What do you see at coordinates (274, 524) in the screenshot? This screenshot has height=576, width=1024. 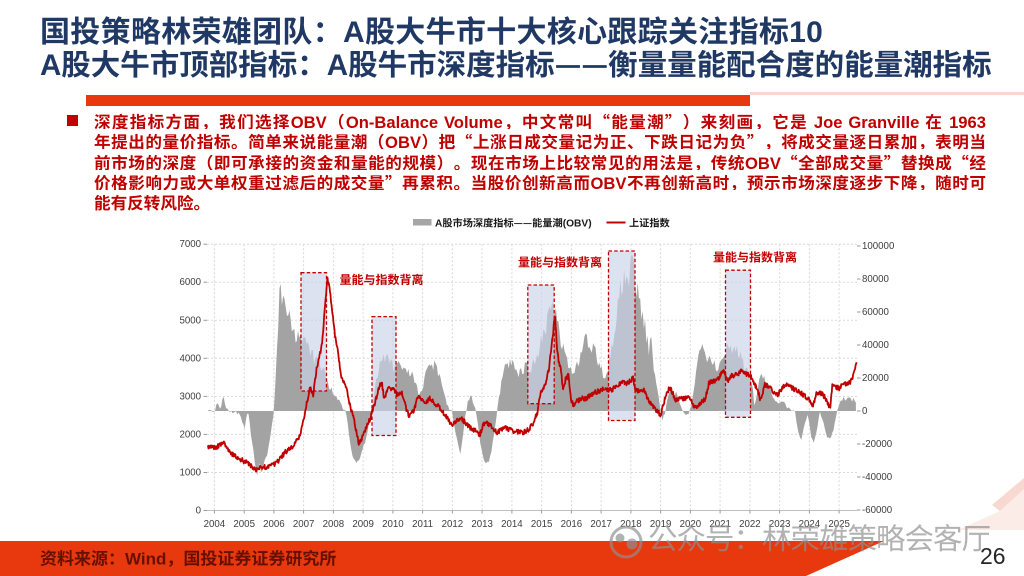 I see `svg-text: 2006` at bounding box center [274, 524].